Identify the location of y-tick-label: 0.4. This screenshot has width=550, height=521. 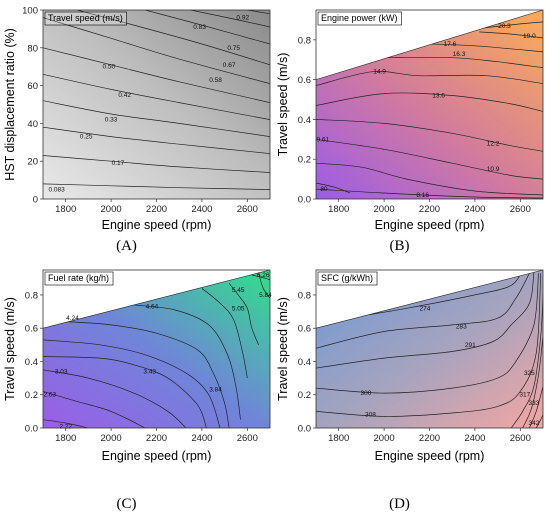
(31, 362).